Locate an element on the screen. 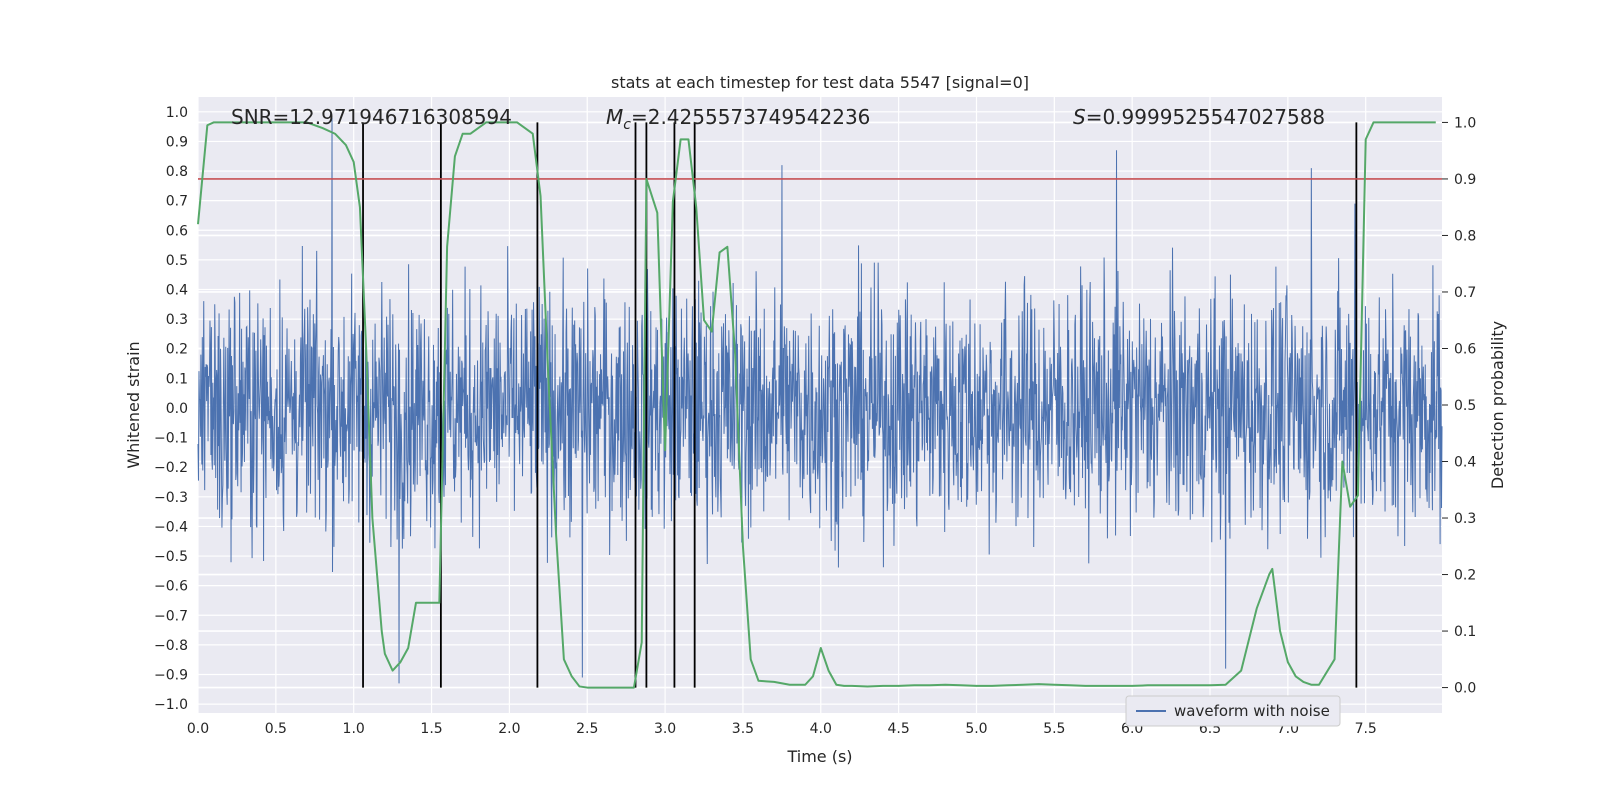  x-tick-label: 5.5 is located at coordinates (1054, 729).